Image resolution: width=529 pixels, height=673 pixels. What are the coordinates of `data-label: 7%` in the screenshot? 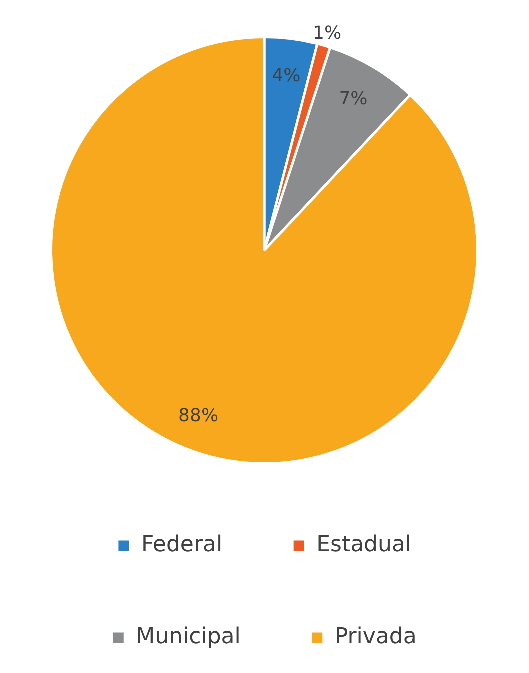 It's located at (353, 99).